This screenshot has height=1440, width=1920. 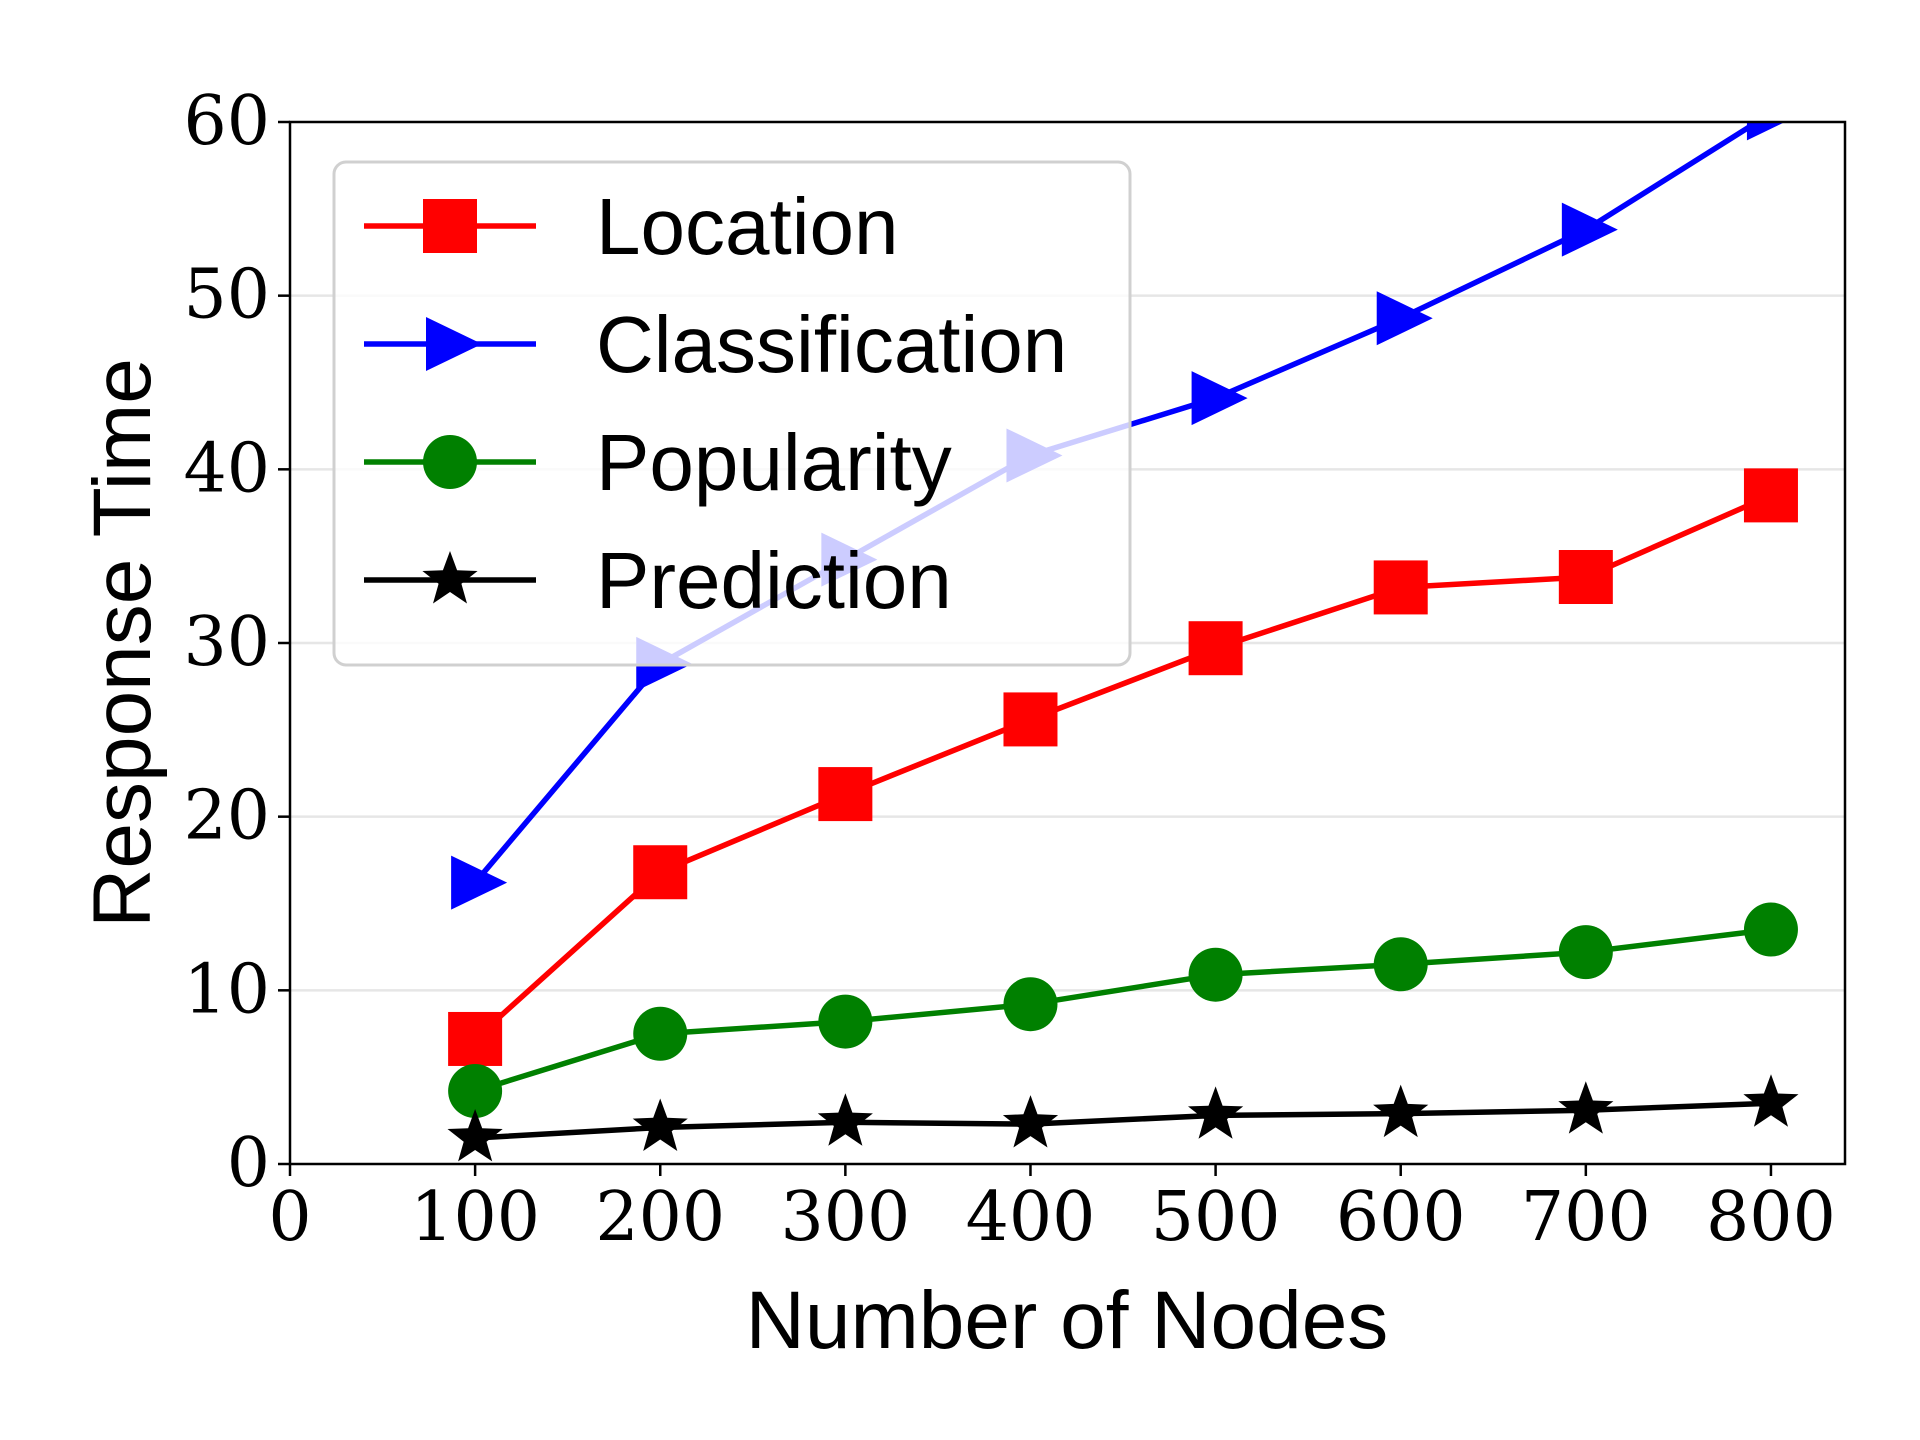 What do you see at coordinates (226, 295) in the screenshot?
I see `y-tick-label: 50` at bounding box center [226, 295].